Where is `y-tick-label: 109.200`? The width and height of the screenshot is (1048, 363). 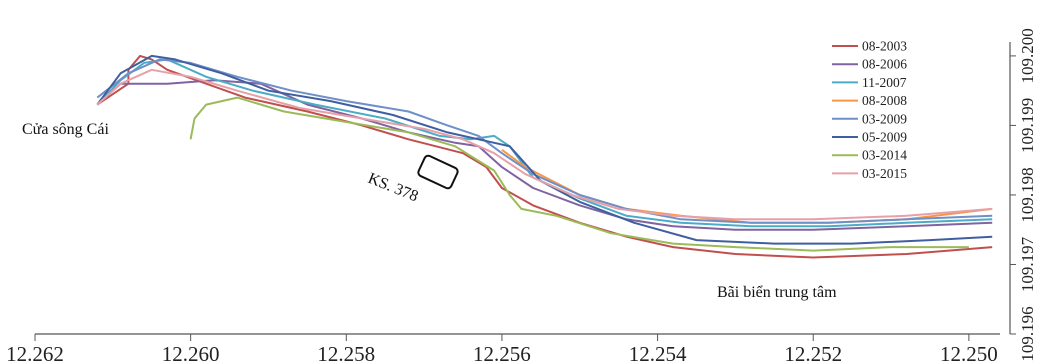
y-tick-label: 109.200 is located at coordinates (1027, 55).